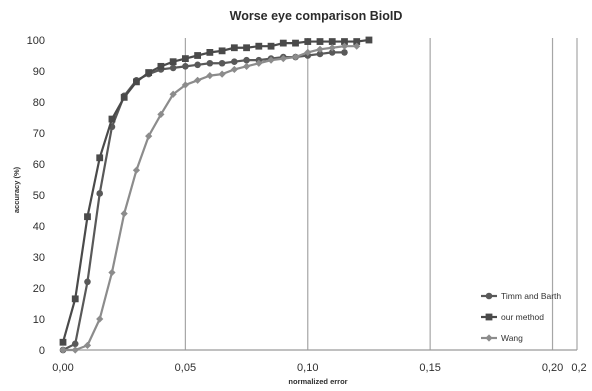  Describe the element at coordinates (185, 368) in the screenshot. I see `x-tick-label: 0,05` at that location.